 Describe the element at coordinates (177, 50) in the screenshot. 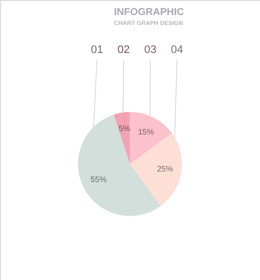

I see `slice-label: 04` at that location.